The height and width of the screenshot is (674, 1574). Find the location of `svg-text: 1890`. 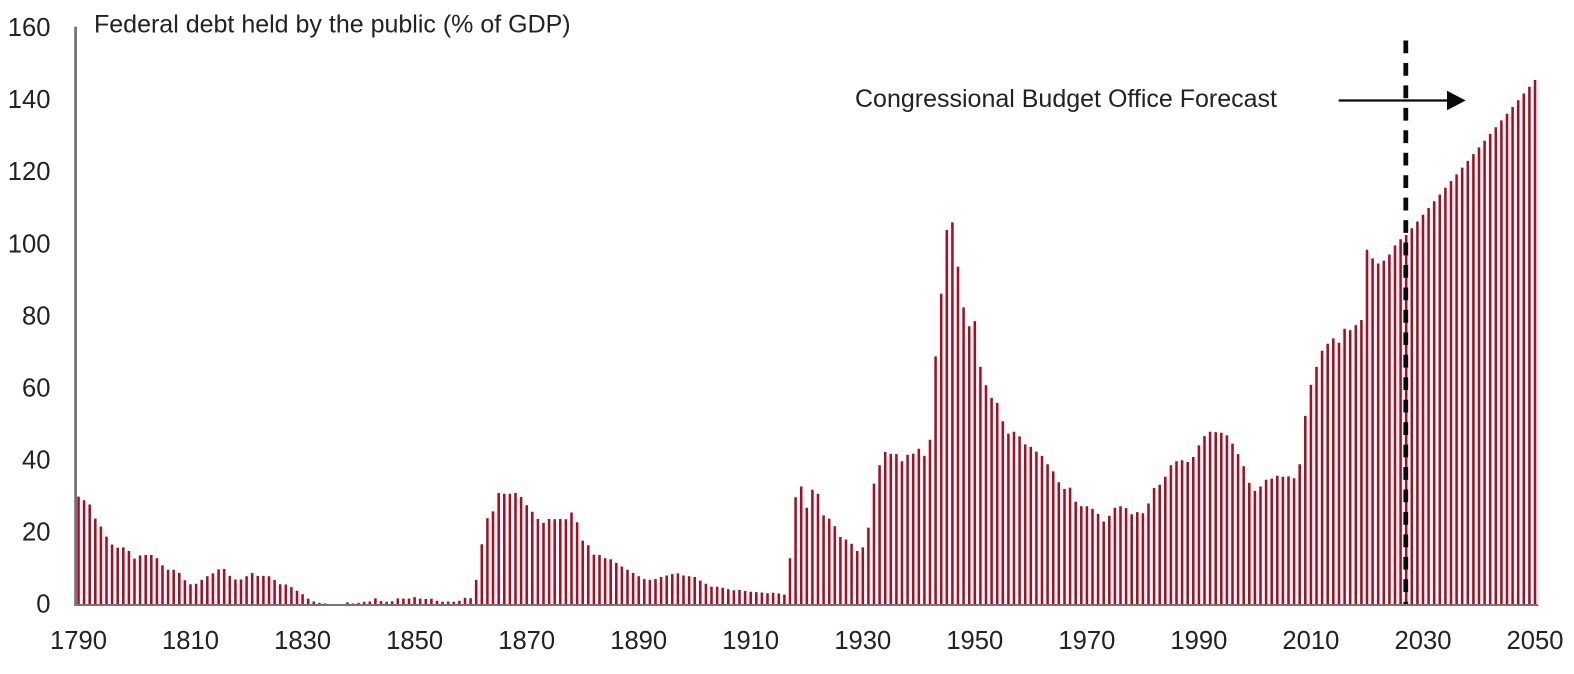

svg-text: 1890 is located at coordinates (638, 641).